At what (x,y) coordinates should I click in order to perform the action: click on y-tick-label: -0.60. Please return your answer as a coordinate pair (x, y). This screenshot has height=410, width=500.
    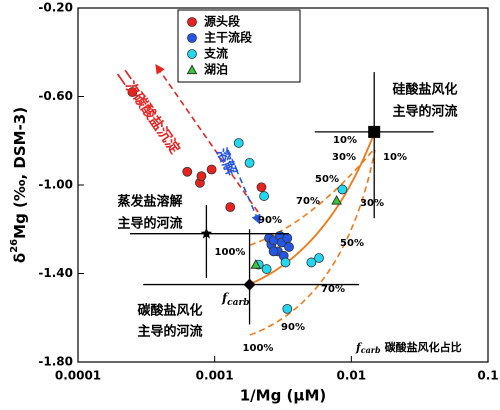
    Looking at the image, I should click on (55, 96).